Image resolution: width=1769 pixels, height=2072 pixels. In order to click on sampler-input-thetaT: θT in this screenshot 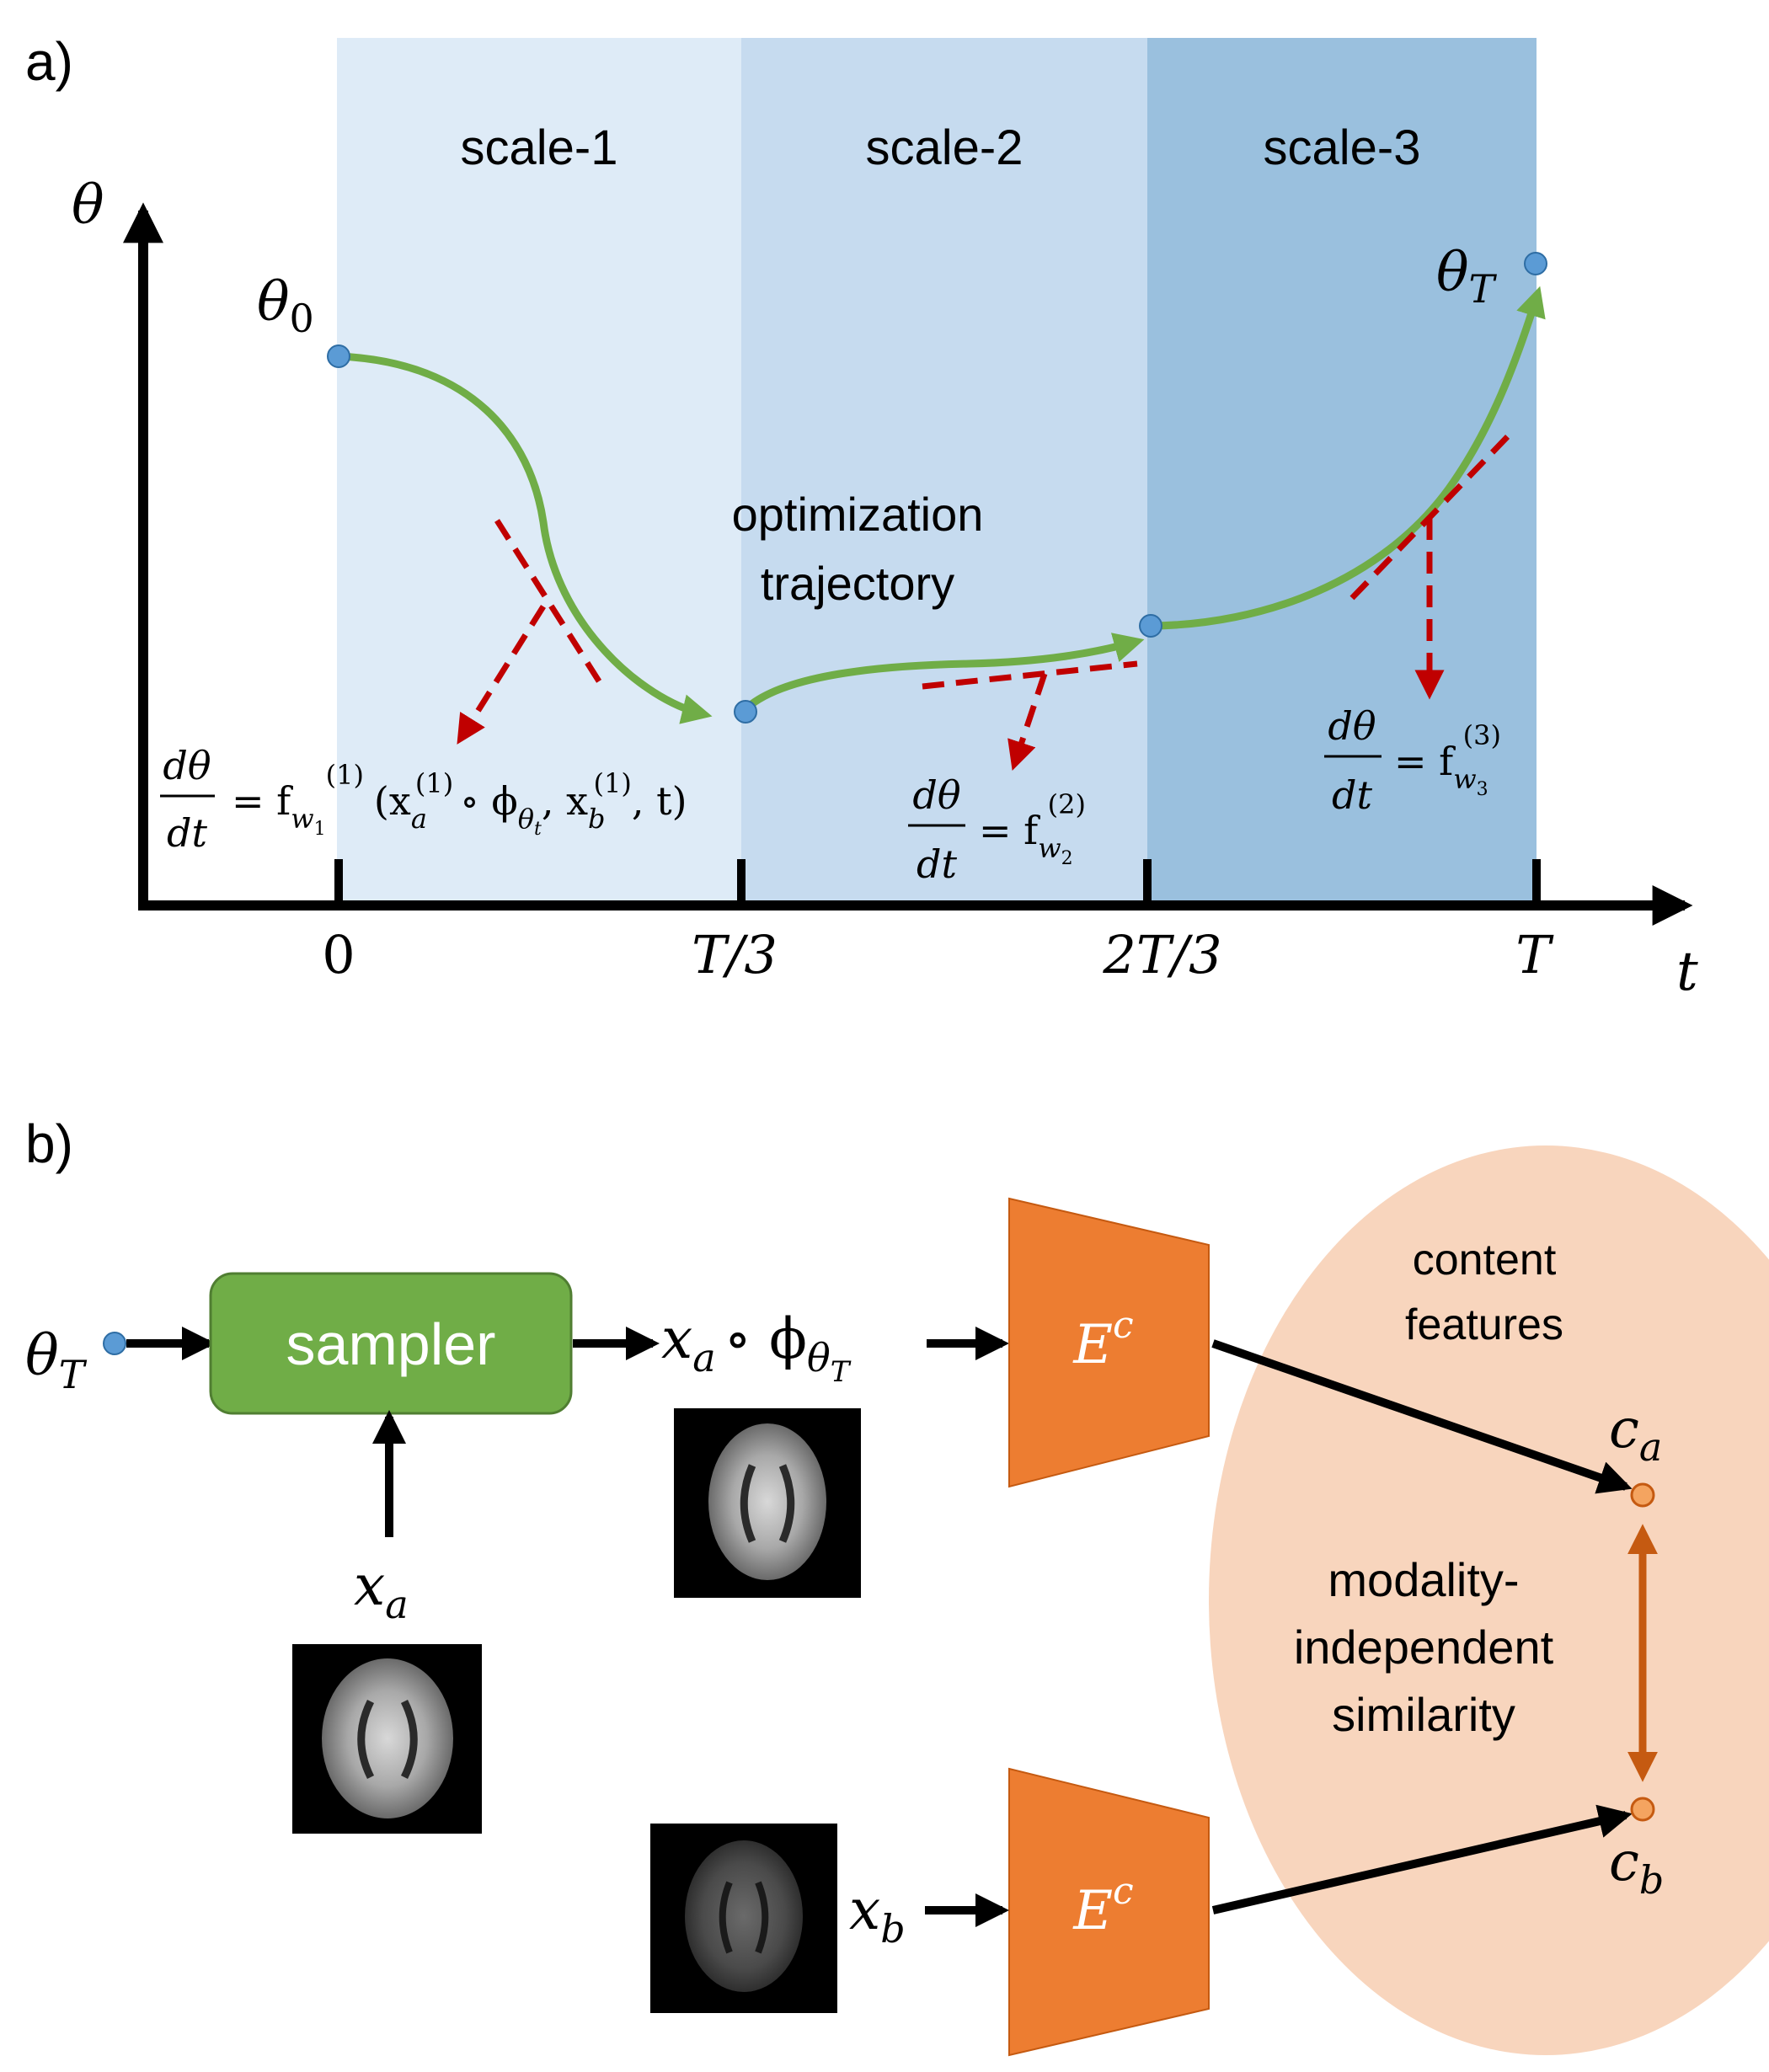, I will do `click(57, 1360)`.